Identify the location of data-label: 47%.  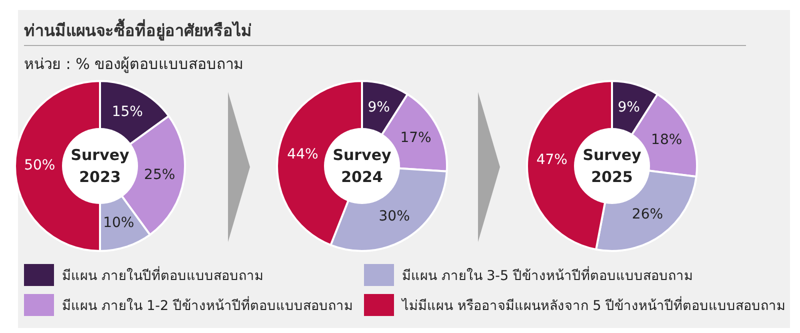
(552, 160).